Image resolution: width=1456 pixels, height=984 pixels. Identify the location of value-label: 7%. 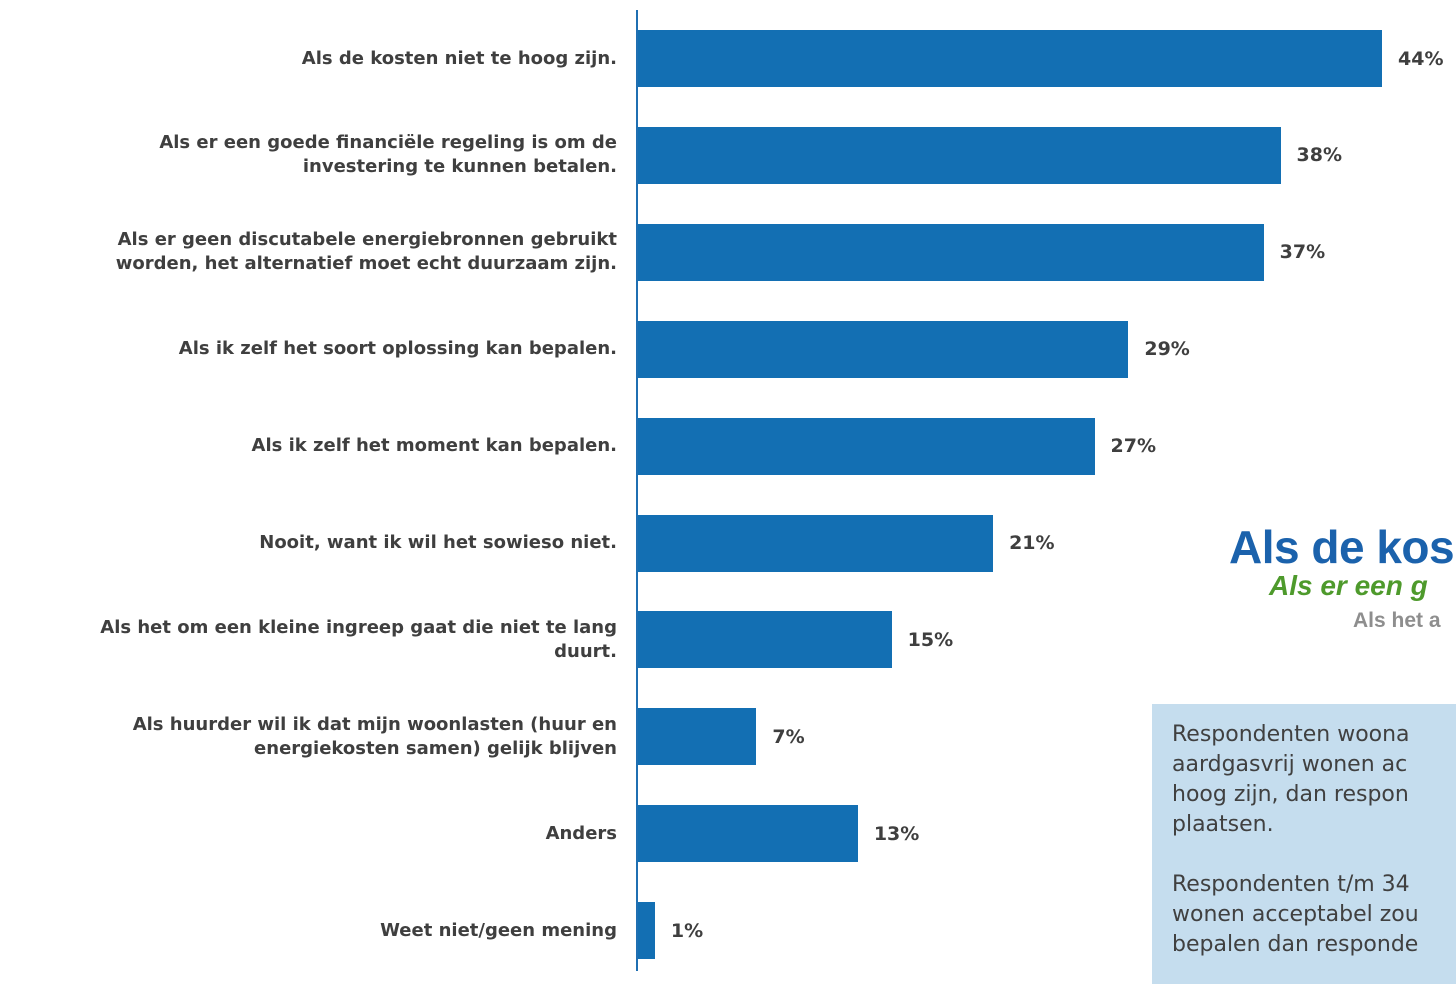
(788, 736).